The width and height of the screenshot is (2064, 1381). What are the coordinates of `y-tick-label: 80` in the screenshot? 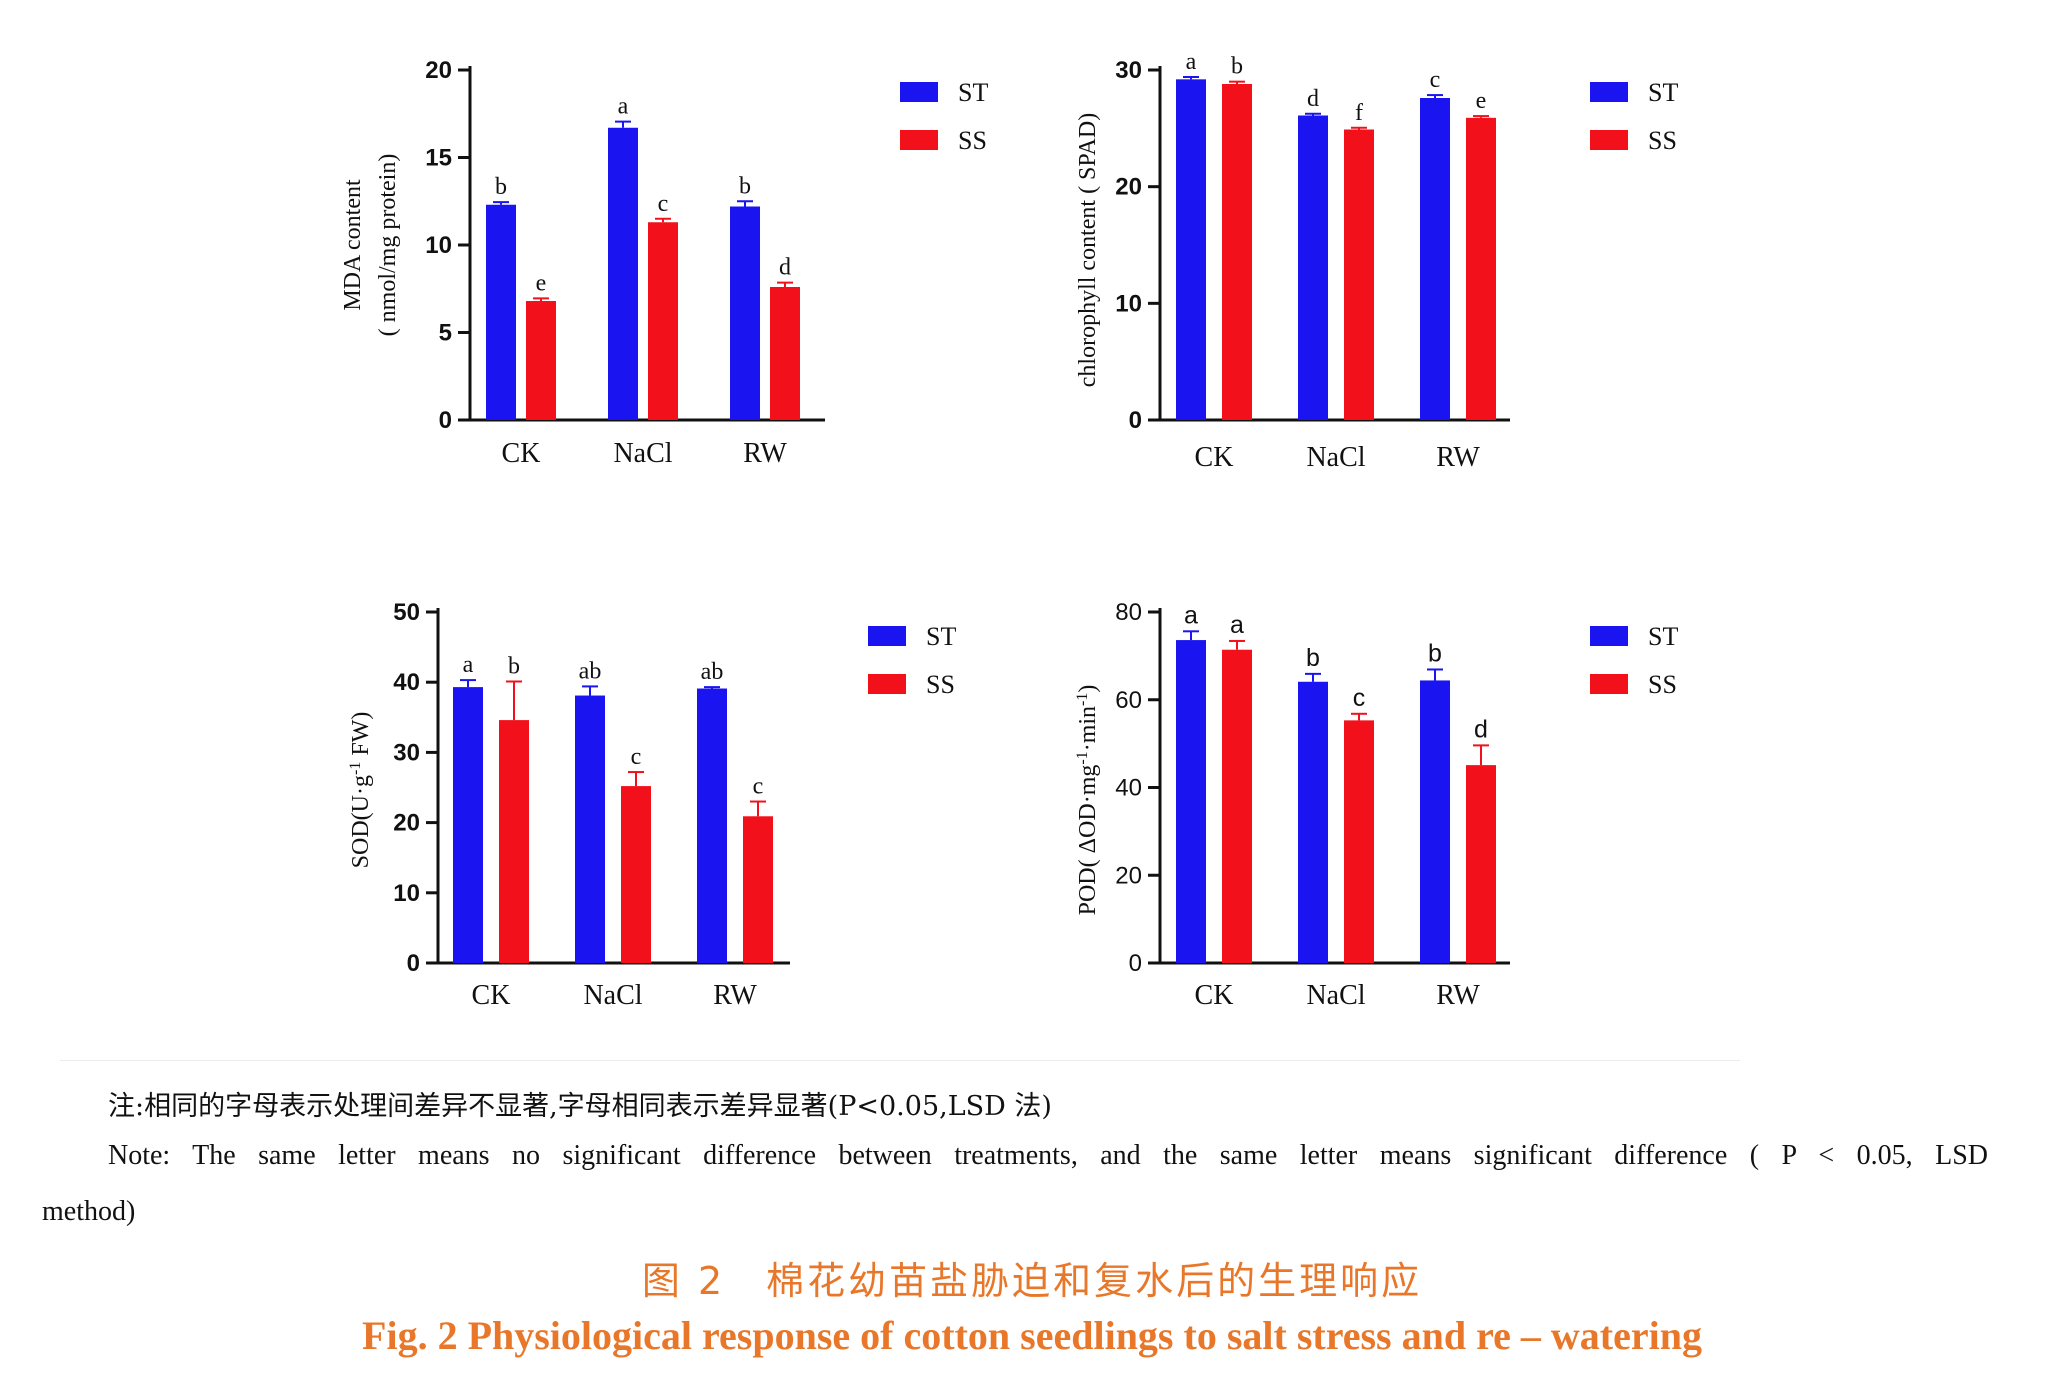 It's located at (1128, 612).